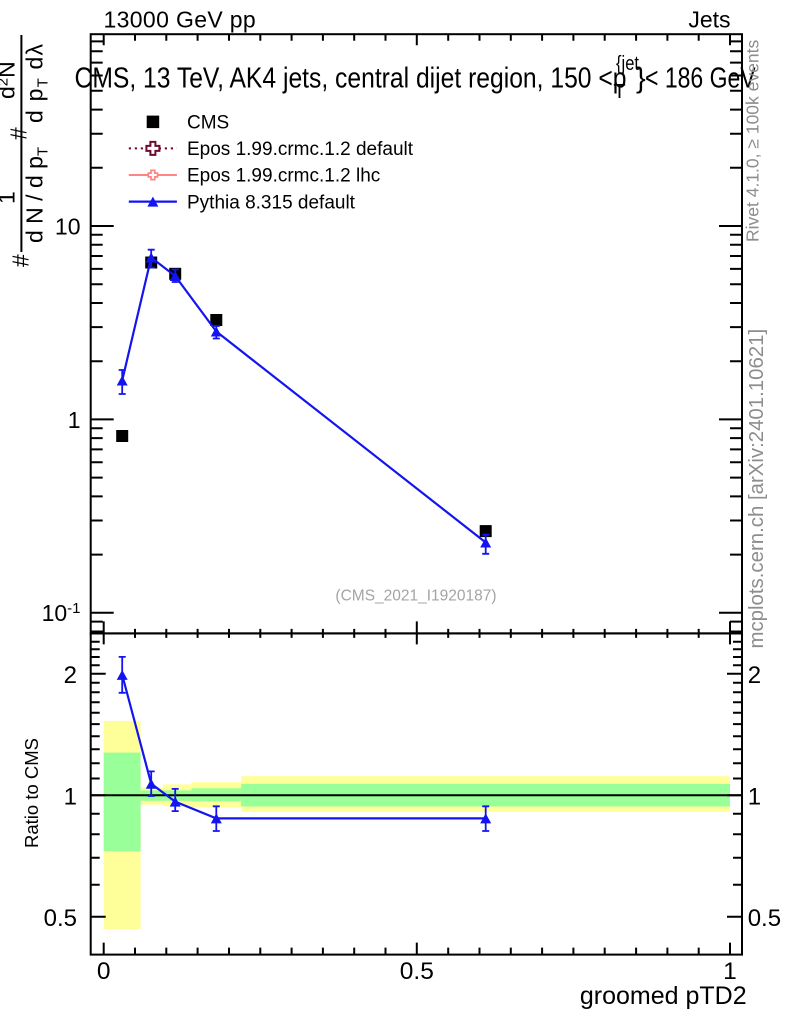 This screenshot has height=1024, width=786. Describe the element at coordinates (700, 79) in the screenshot. I see `svg-text: < 186 GeV` at that location.